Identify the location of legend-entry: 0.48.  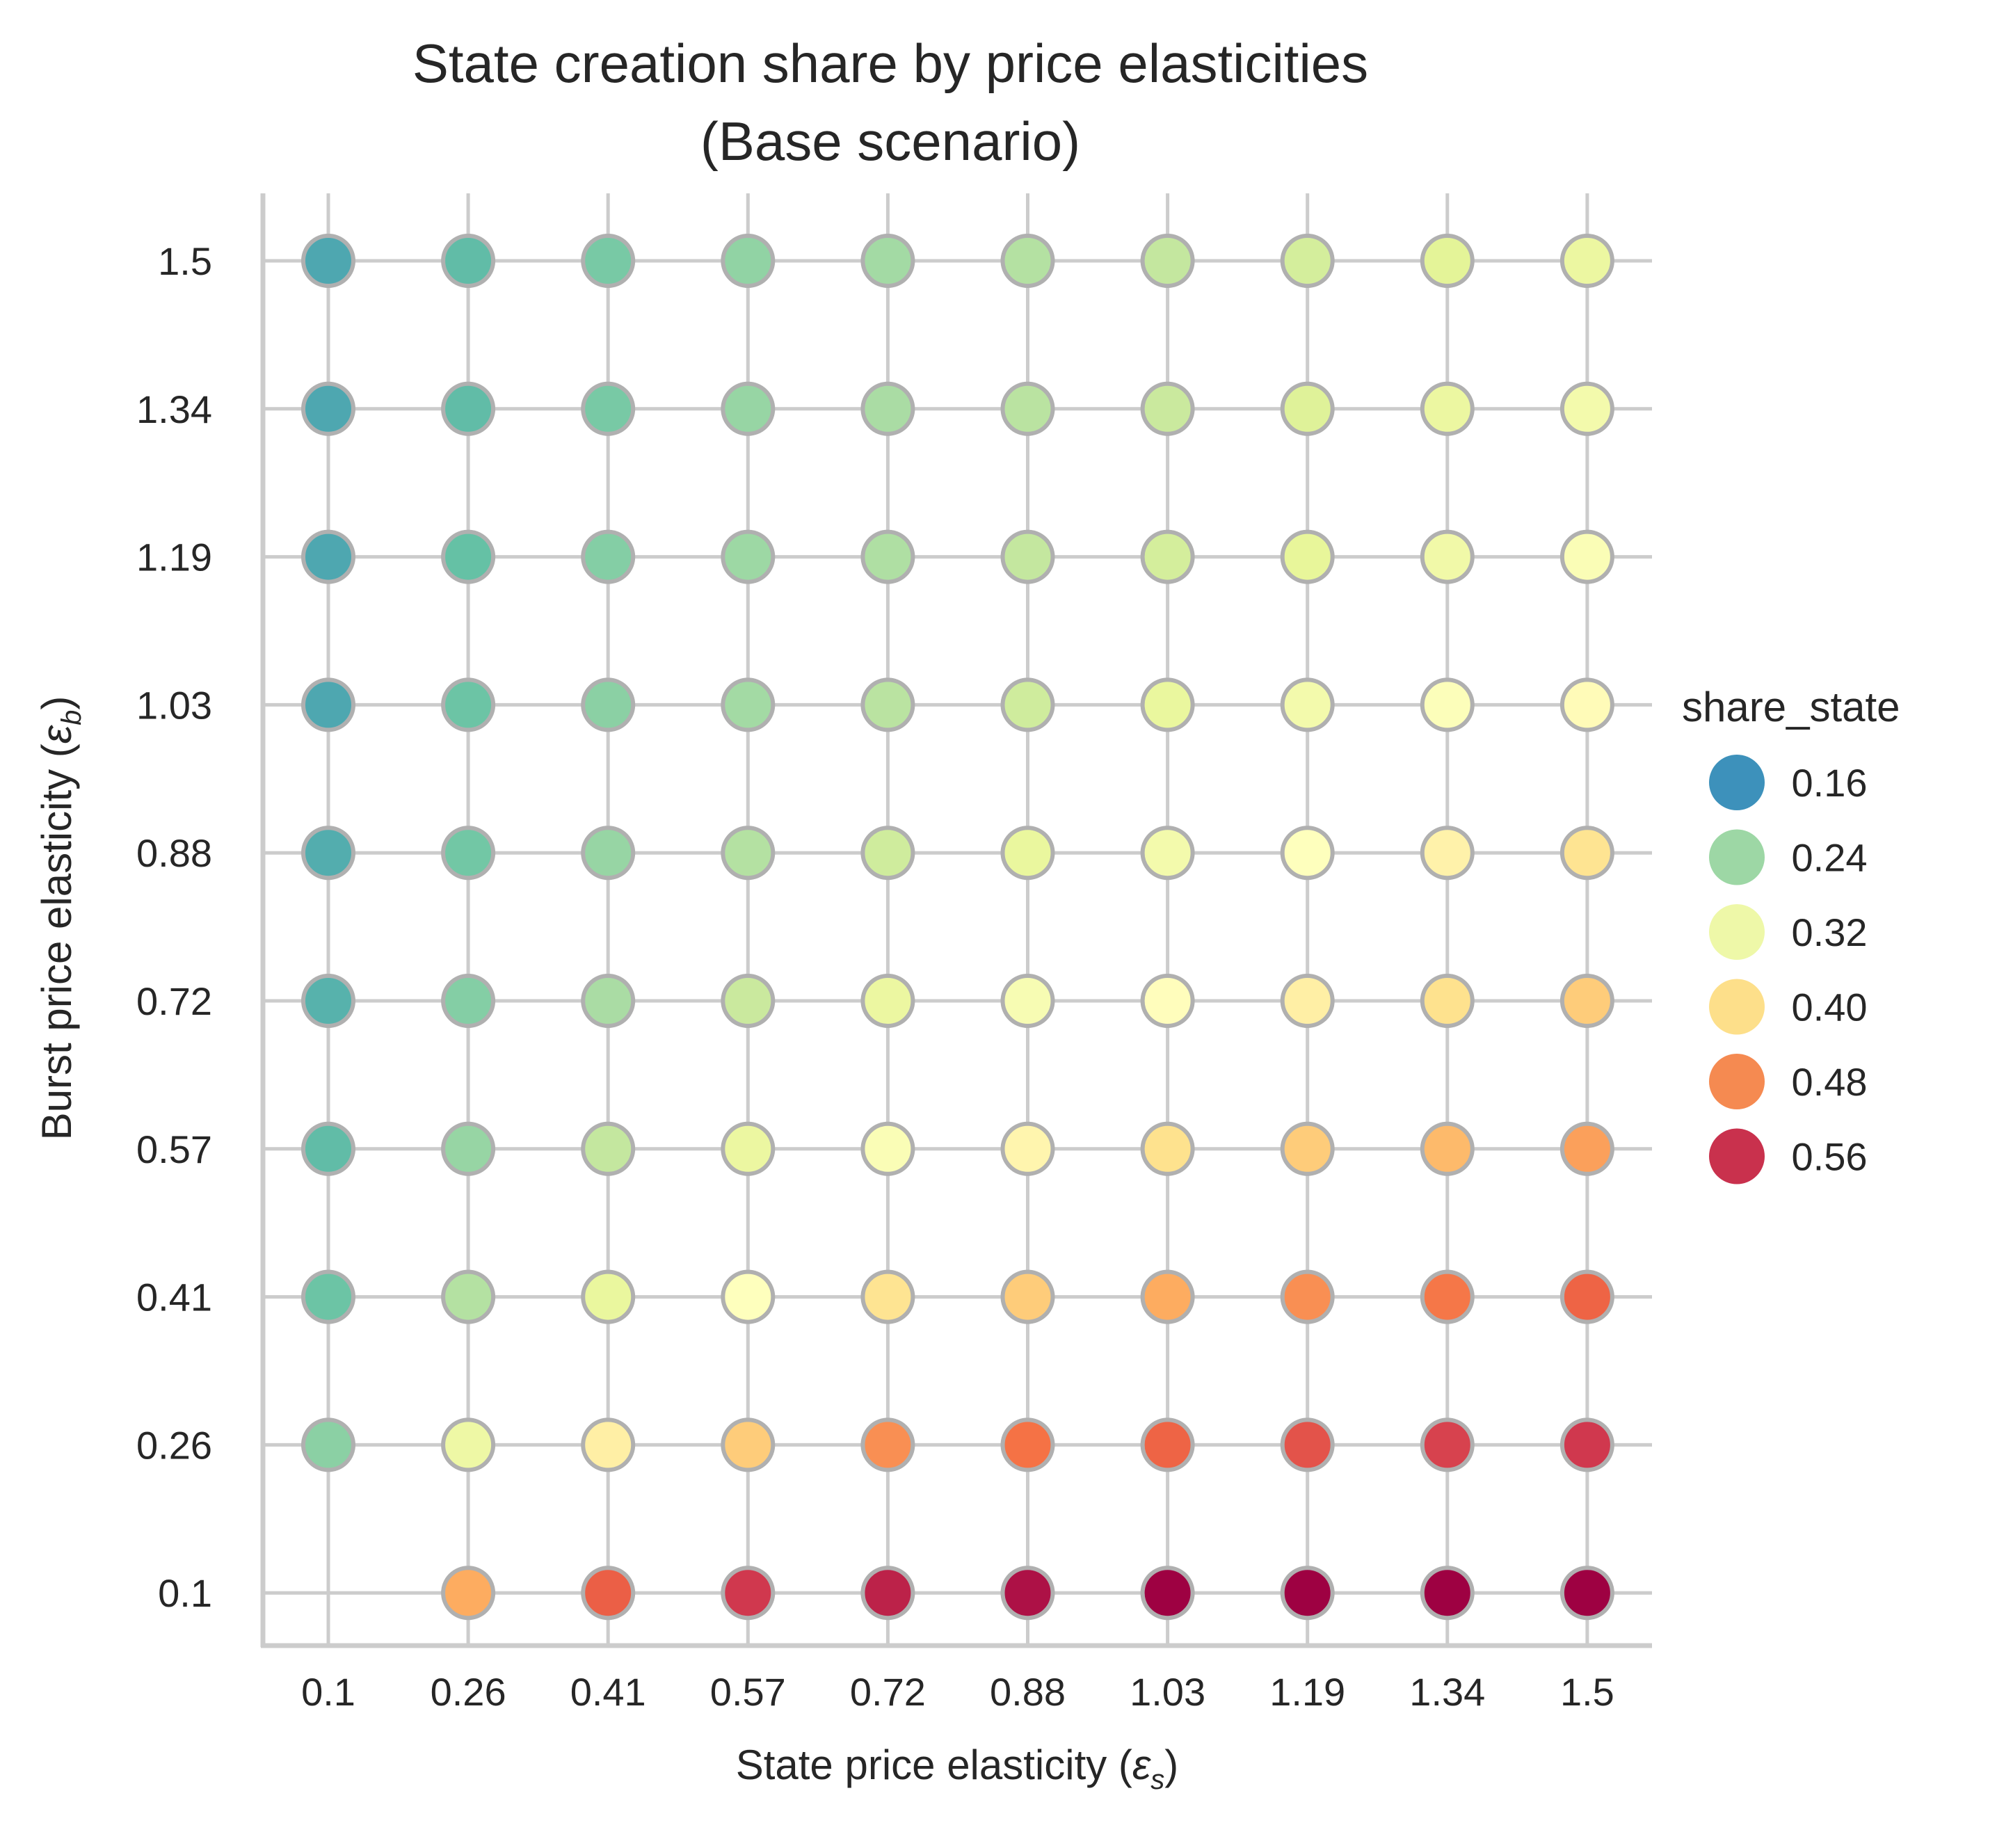
(1789, 1081).